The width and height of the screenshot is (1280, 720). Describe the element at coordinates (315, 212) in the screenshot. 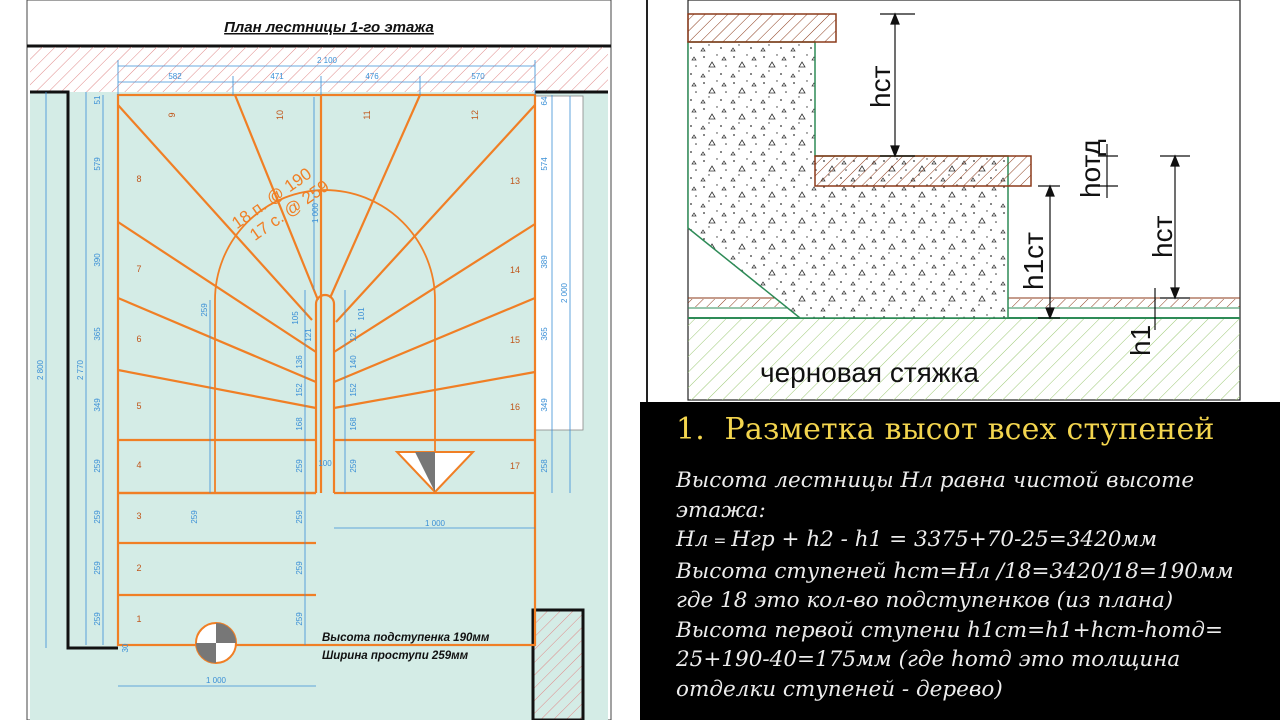

I see `dim-inner-1000-vert: 1 000` at that location.